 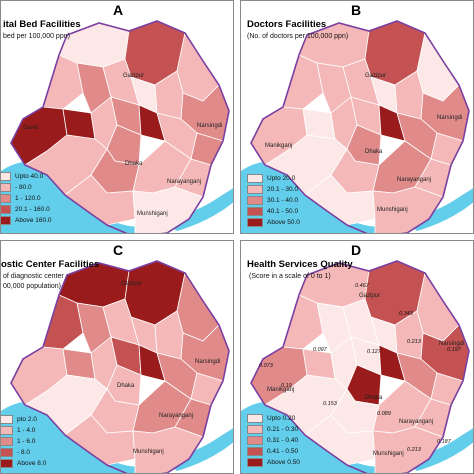 I want to click on score-label: 0.127, so click(x=374, y=352).